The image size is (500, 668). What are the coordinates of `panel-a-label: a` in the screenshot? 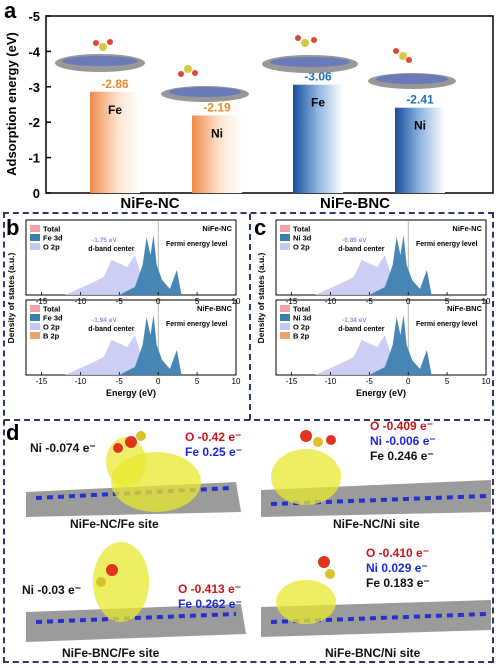 It's located at (10, 11).